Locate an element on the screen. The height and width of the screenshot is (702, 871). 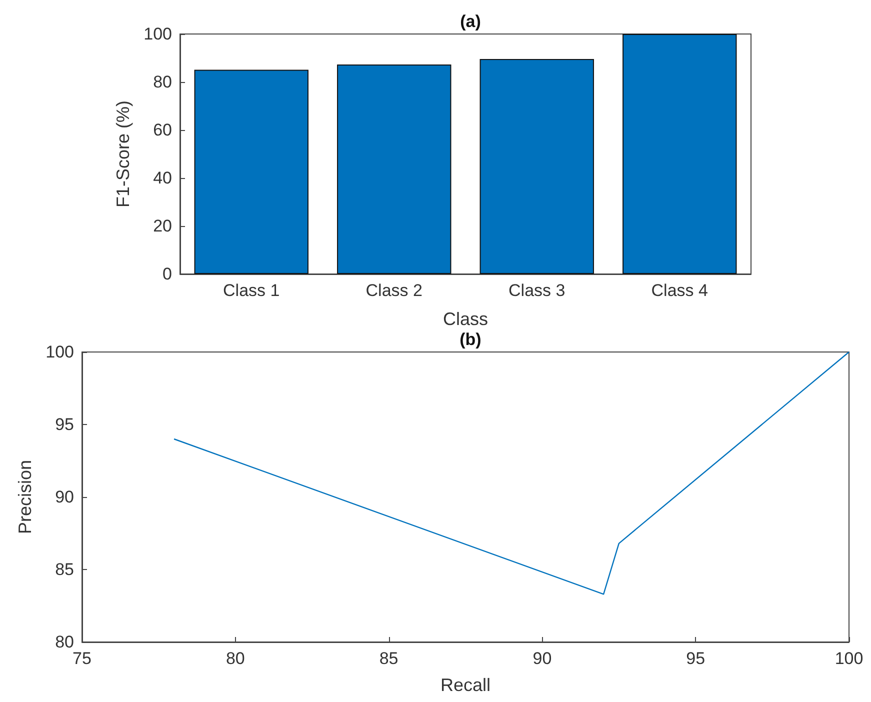
x-tick-label: Class 1 is located at coordinates (251, 290).